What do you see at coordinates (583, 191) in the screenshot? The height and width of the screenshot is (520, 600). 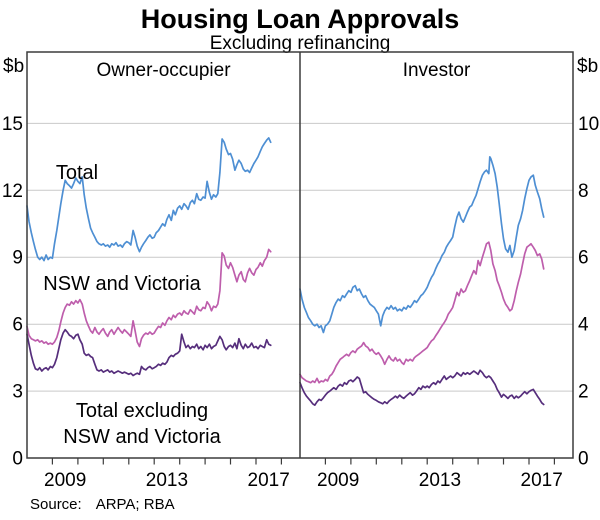 I see `y-axis-right-label-8: 8` at bounding box center [583, 191].